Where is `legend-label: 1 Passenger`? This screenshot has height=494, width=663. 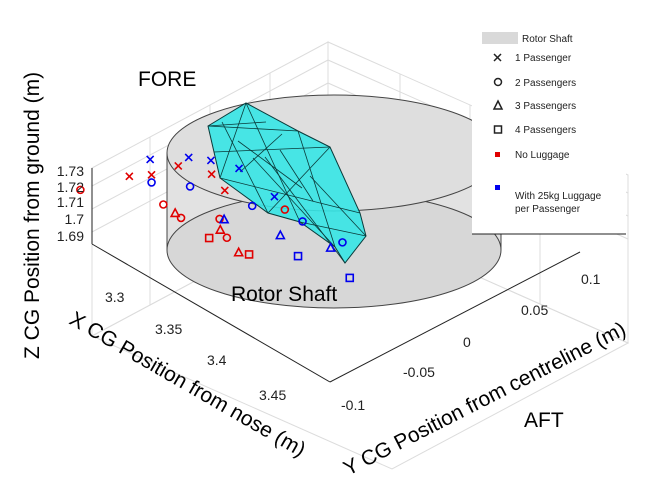 legend-label: 1 Passenger is located at coordinates (543, 58).